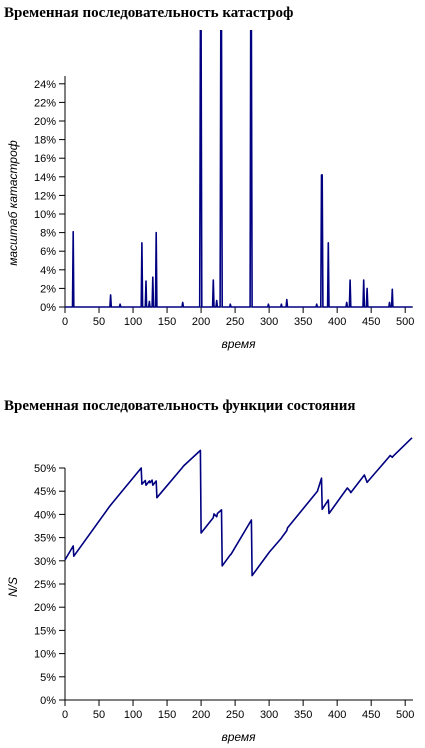  I want to click on y-tick-label: 22%, so click(45, 103).